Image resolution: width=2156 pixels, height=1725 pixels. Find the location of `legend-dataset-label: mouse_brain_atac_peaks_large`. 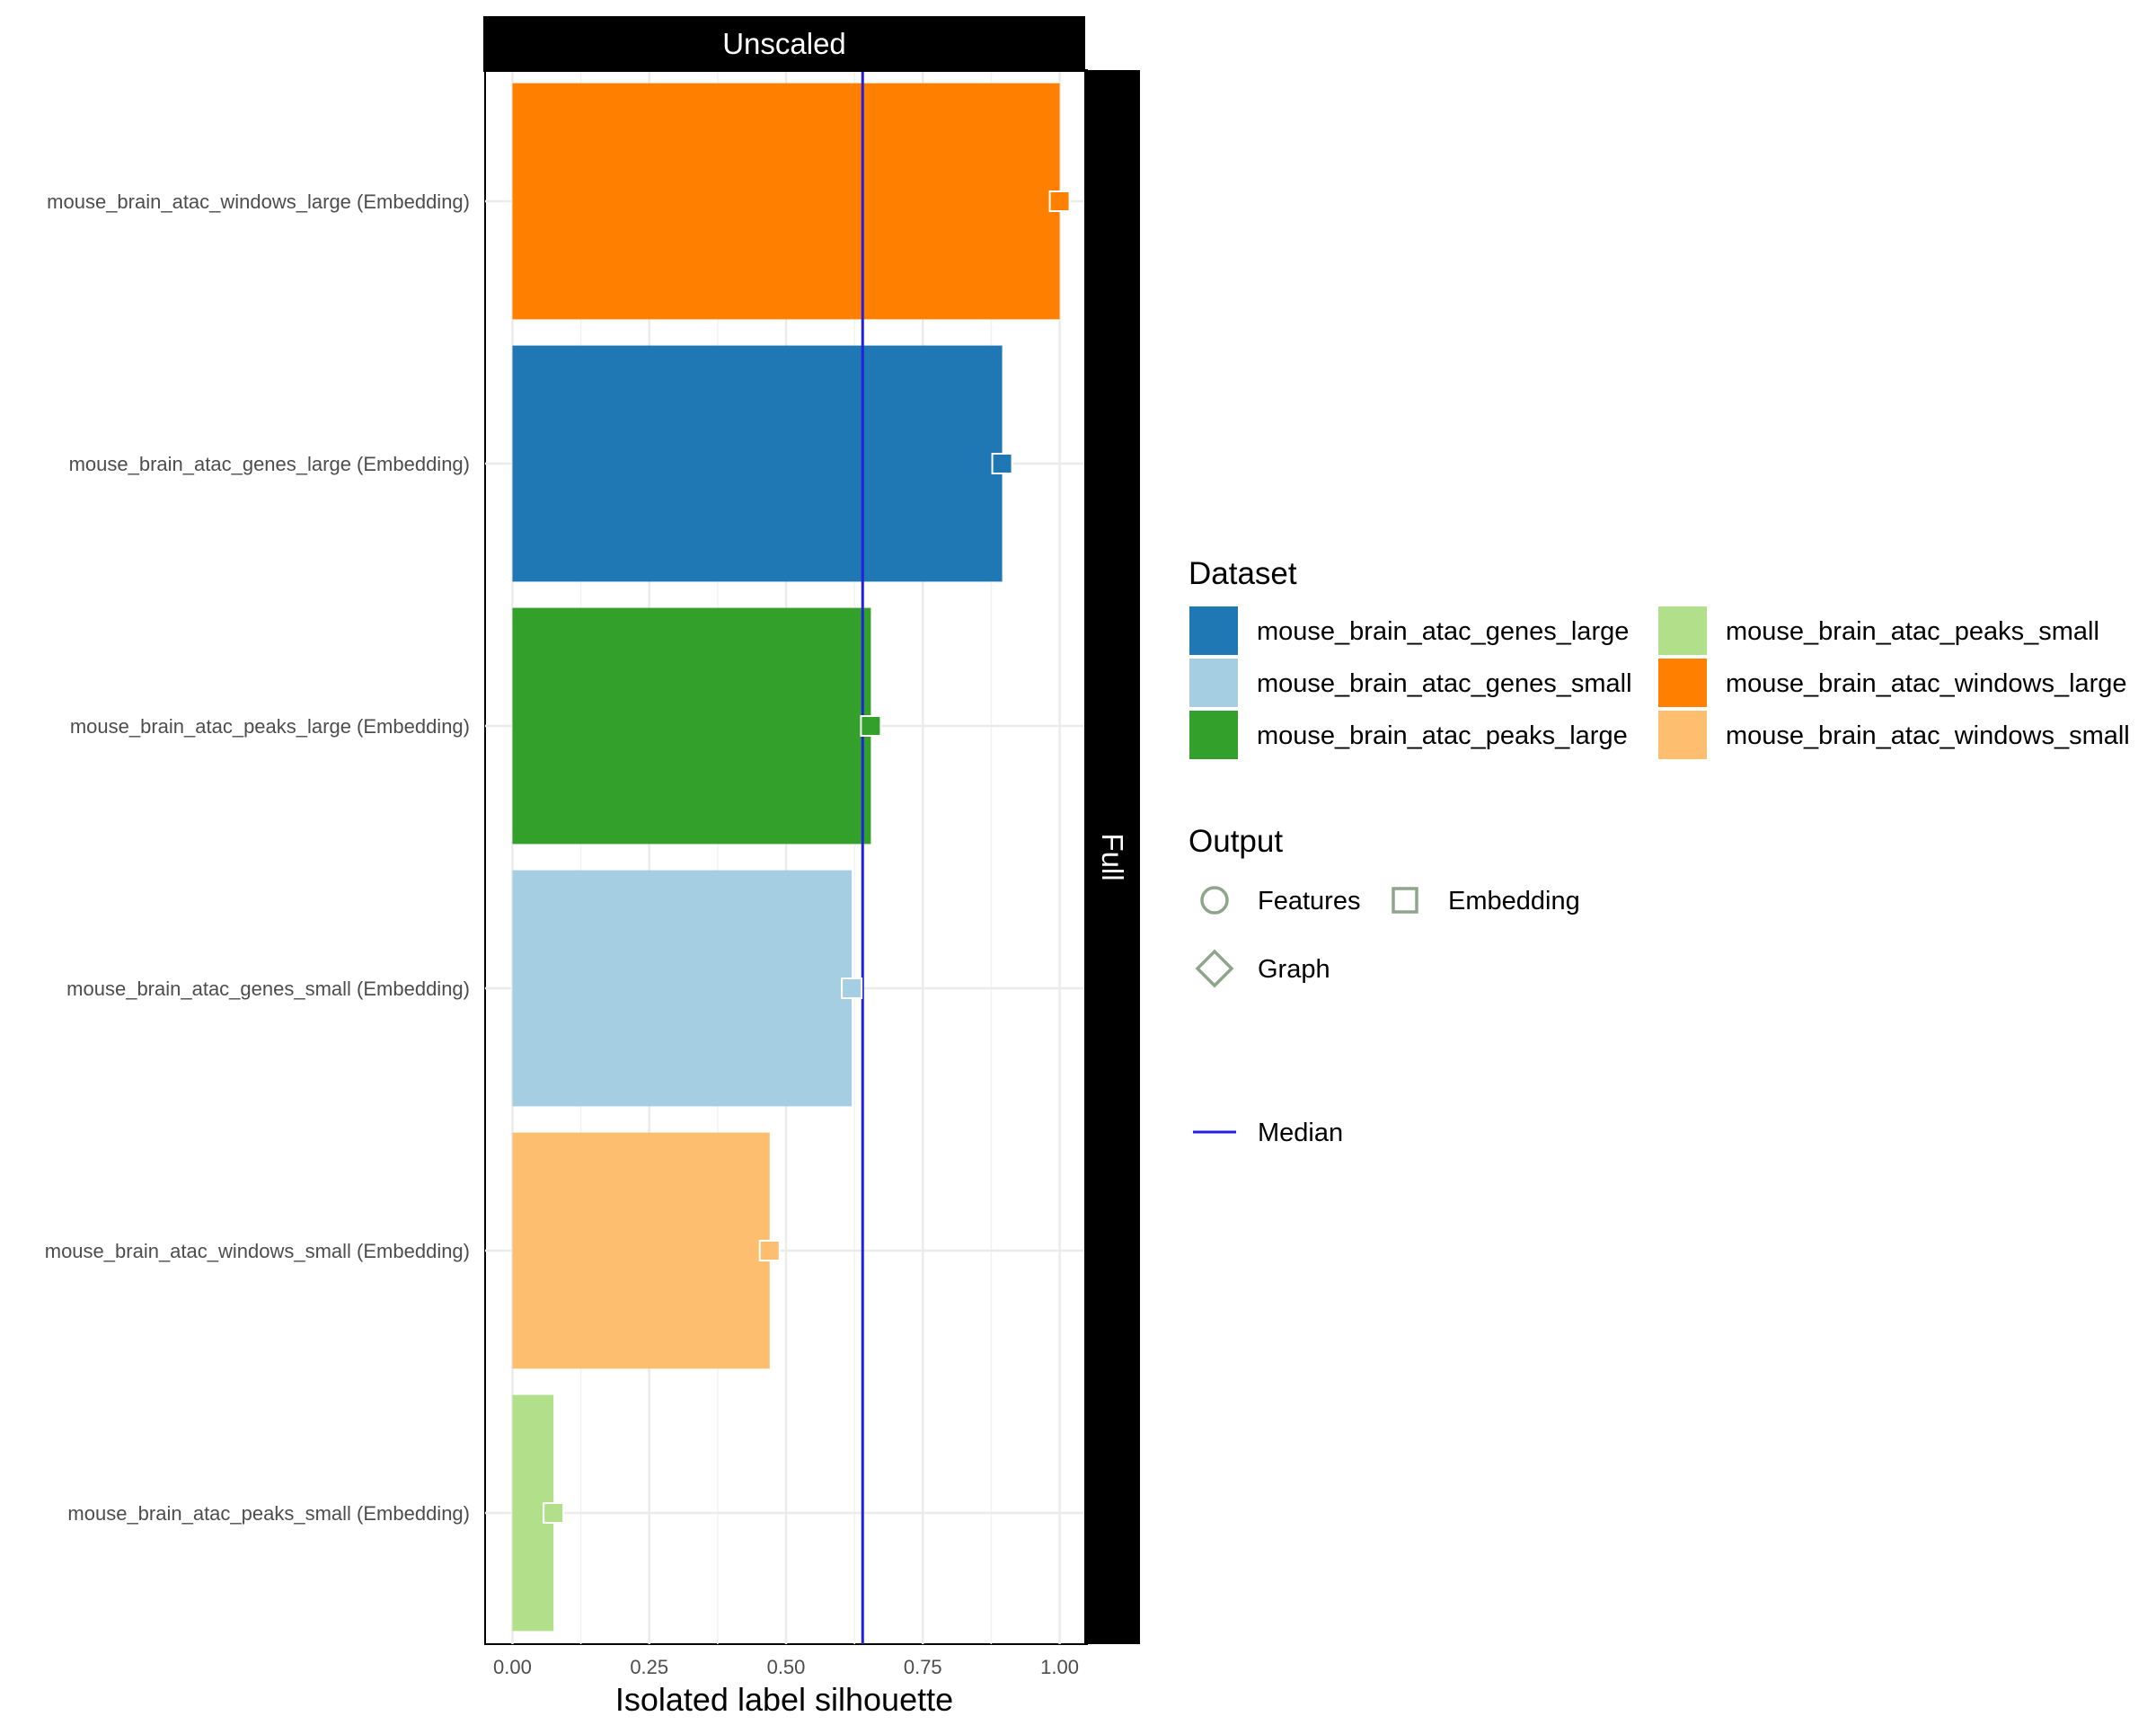

legend-dataset-label: mouse_brain_atac_peaks_large is located at coordinates (1442, 735).